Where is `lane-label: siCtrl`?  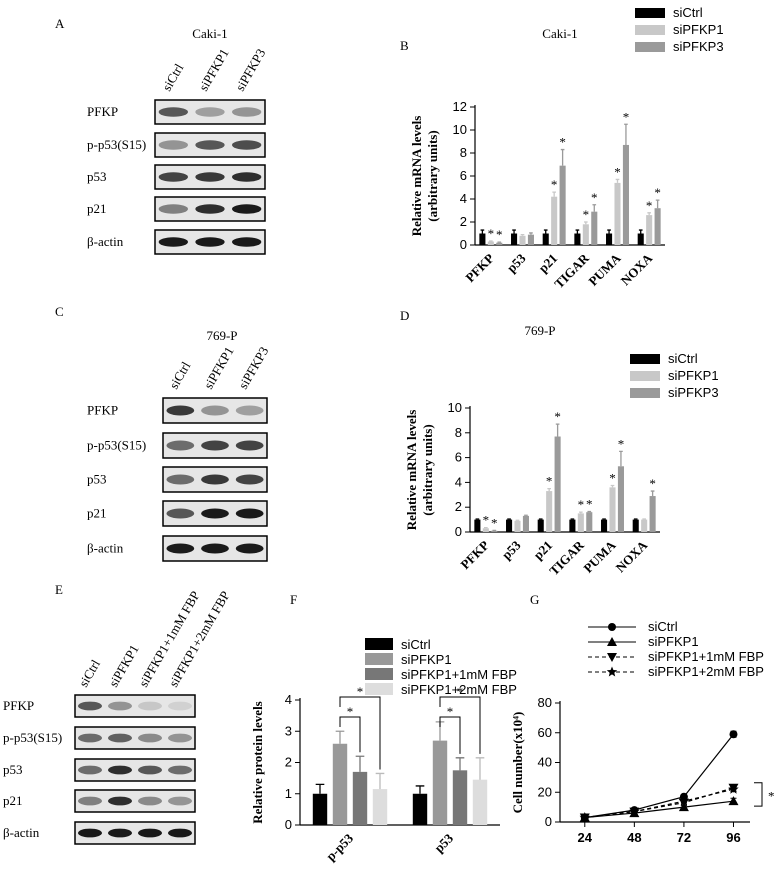
lane-label: siCtrl is located at coordinates (180, 375).